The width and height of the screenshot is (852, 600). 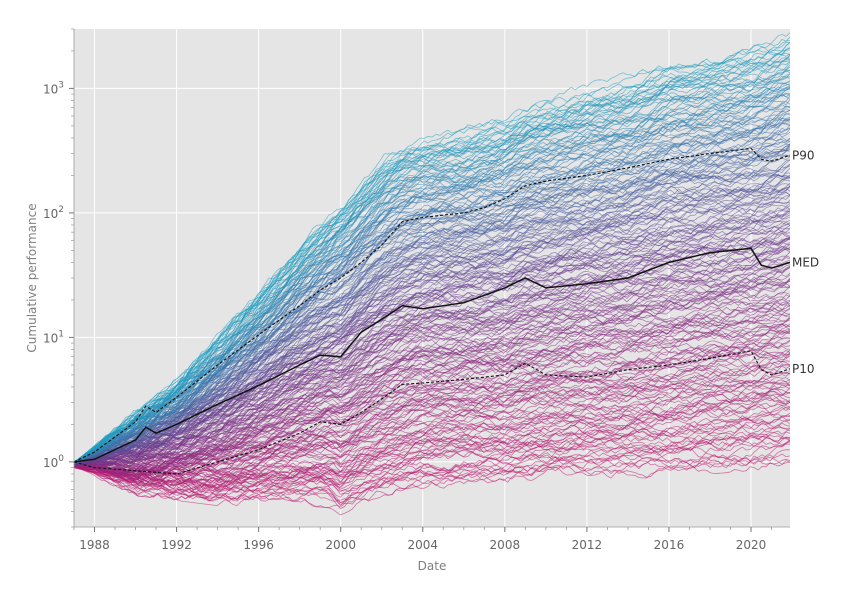 What do you see at coordinates (669, 545) in the screenshot?
I see `x-tick-label: 2016` at bounding box center [669, 545].